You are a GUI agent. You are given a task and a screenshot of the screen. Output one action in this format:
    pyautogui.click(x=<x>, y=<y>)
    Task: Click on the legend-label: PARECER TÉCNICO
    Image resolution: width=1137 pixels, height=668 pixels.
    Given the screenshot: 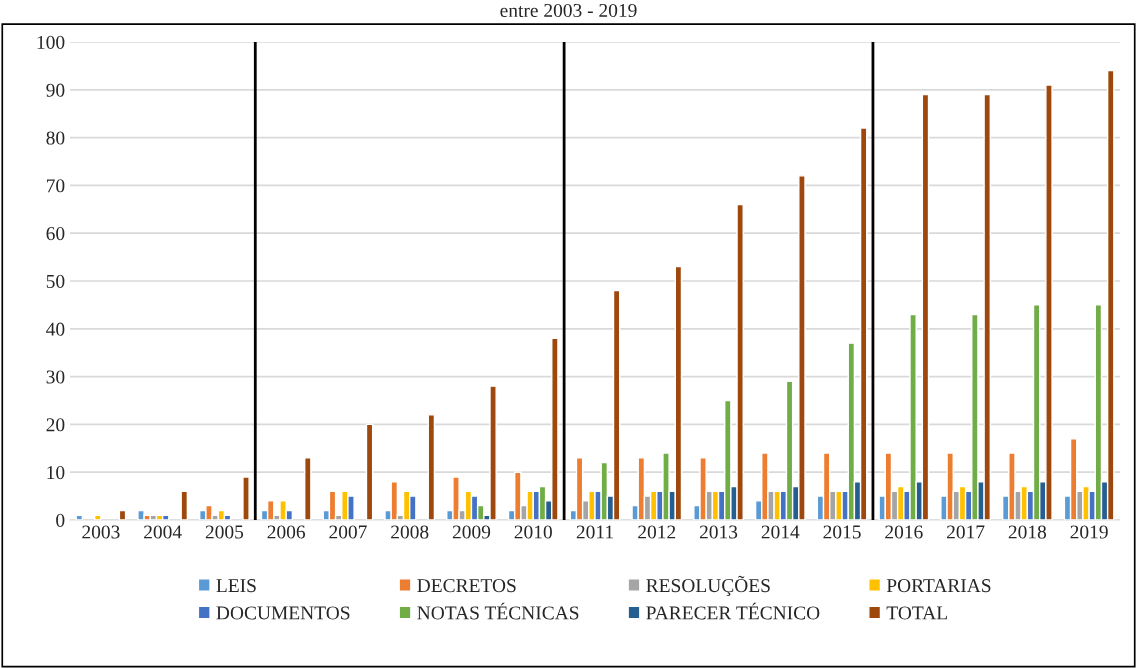 What is the action you would take?
    pyautogui.click(x=733, y=611)
    